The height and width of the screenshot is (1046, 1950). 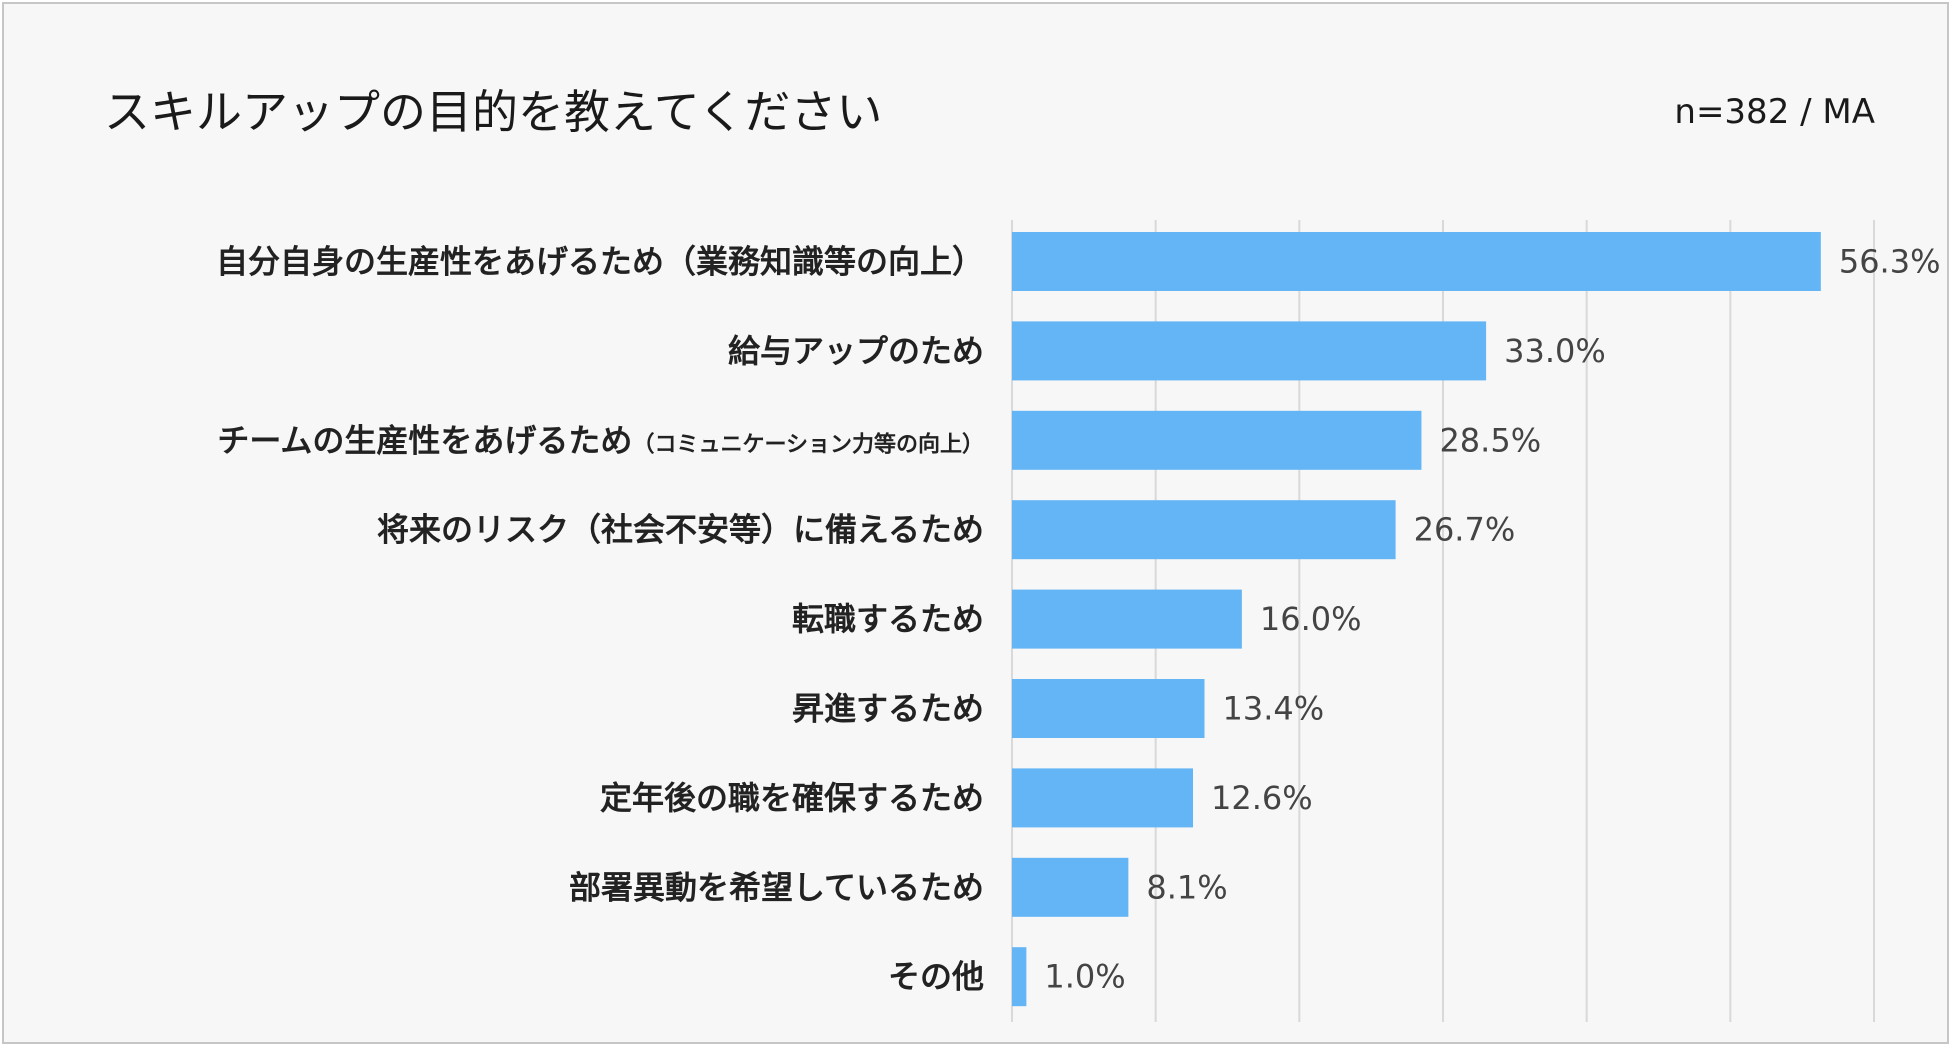 What do you see at coordinates (1774, 112) in the screenshot?
I see `sample-size-note: n=382 / MA` at bounding box center [1774, 112].